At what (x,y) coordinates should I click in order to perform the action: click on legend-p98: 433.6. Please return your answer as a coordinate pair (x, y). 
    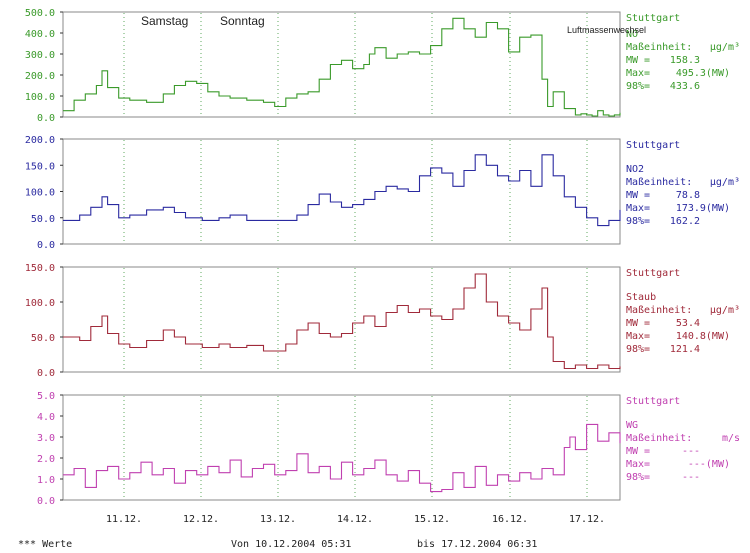
    Looking at the image, I should click on (685, 86).